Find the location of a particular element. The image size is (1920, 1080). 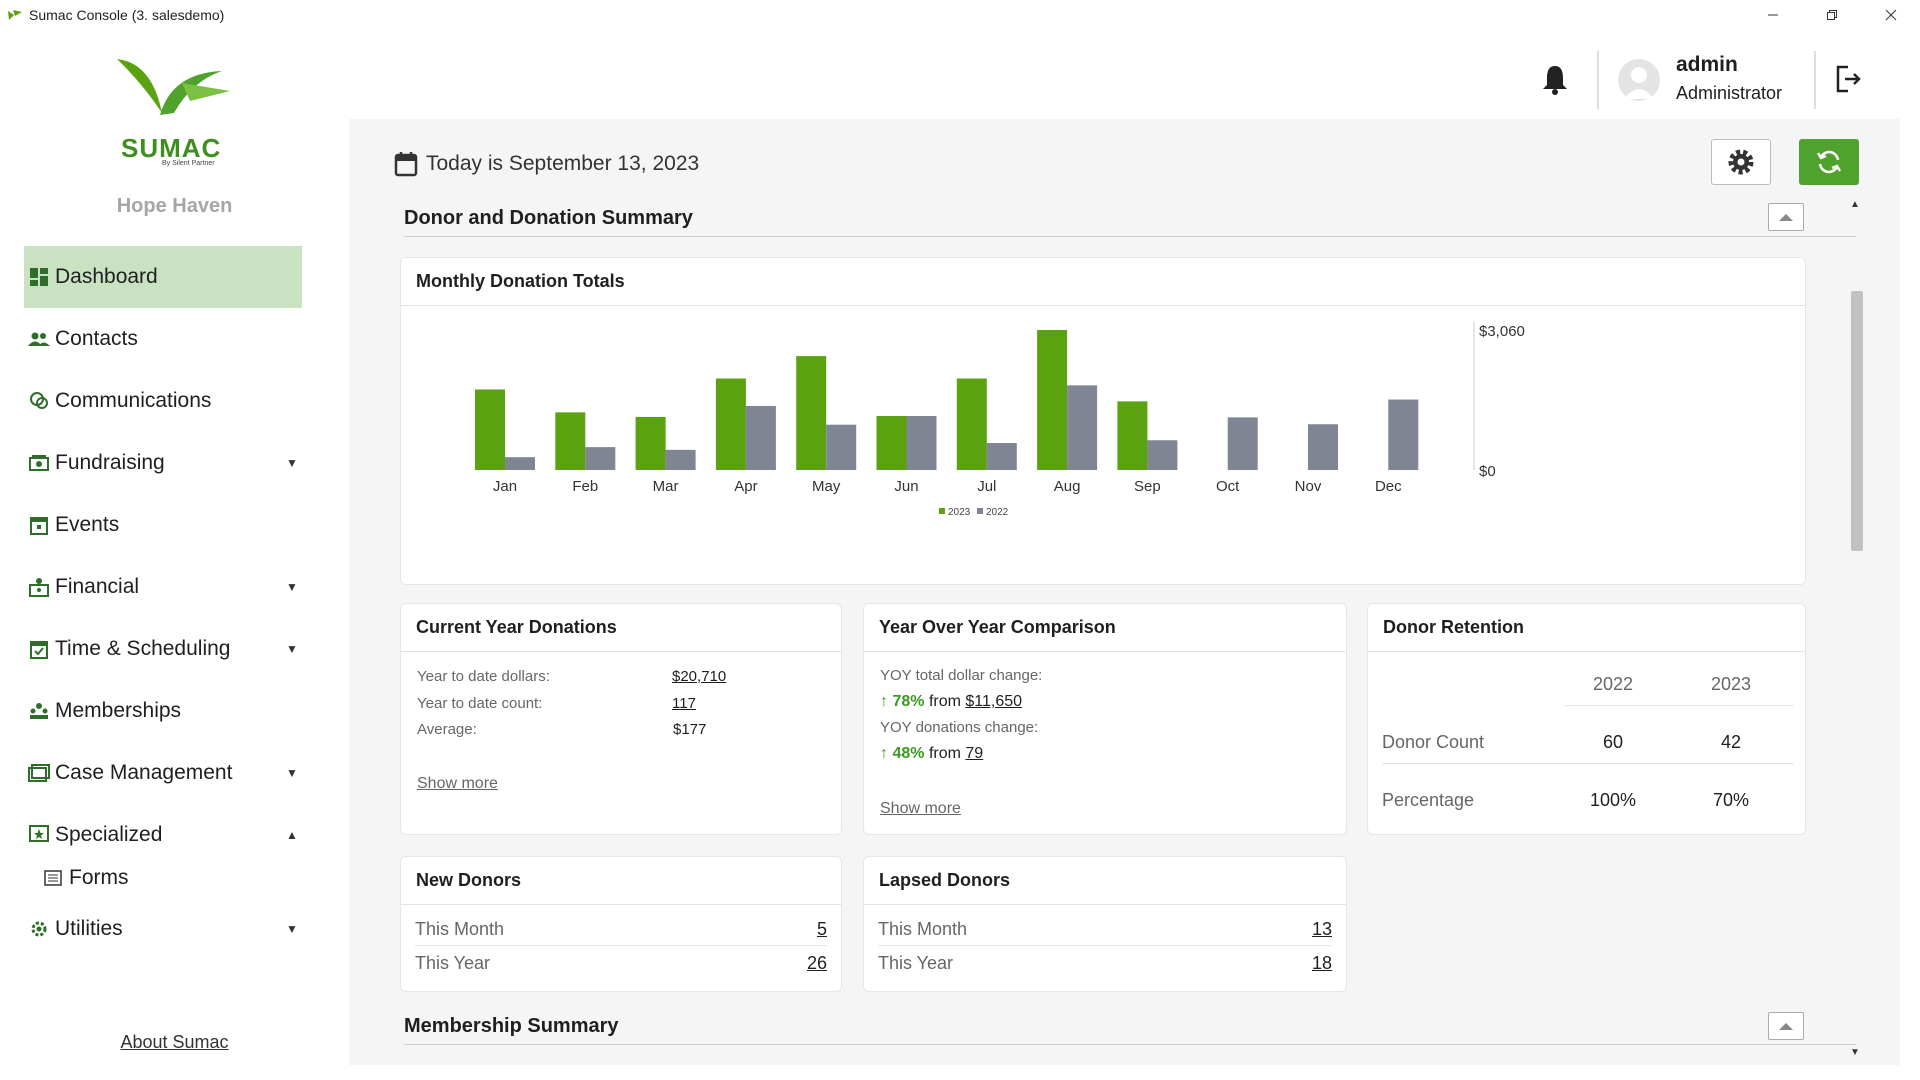

x-tick-label: Apr is located at coordinates (745, 486).